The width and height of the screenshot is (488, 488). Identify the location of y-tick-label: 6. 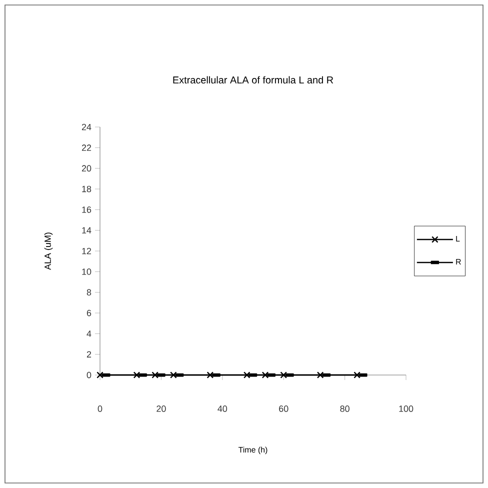
(89, 313).